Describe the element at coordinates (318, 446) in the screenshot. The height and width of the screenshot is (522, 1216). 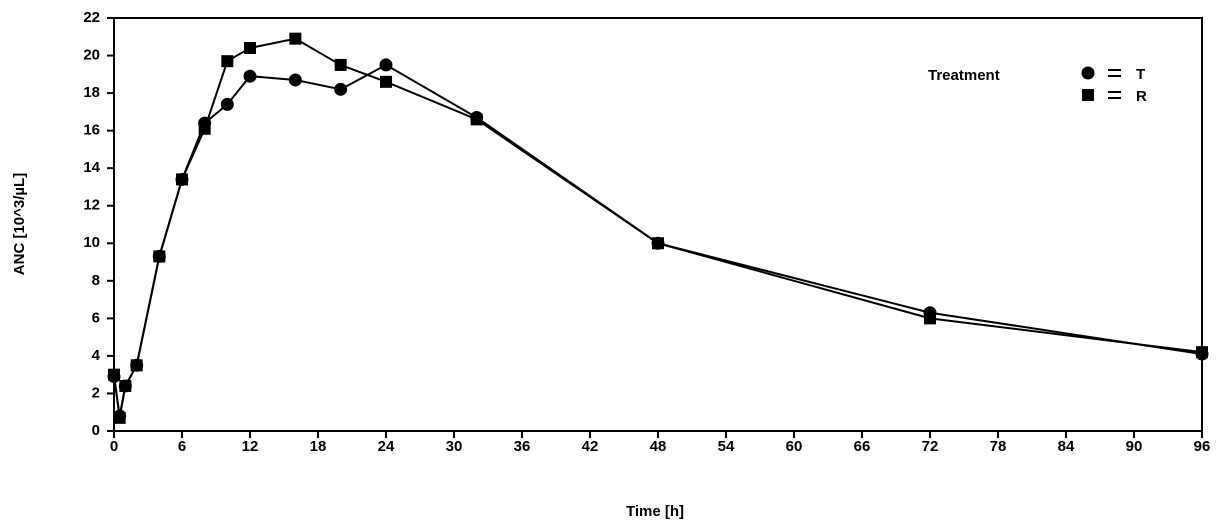
I see `x-tick-label: 18` at that location.